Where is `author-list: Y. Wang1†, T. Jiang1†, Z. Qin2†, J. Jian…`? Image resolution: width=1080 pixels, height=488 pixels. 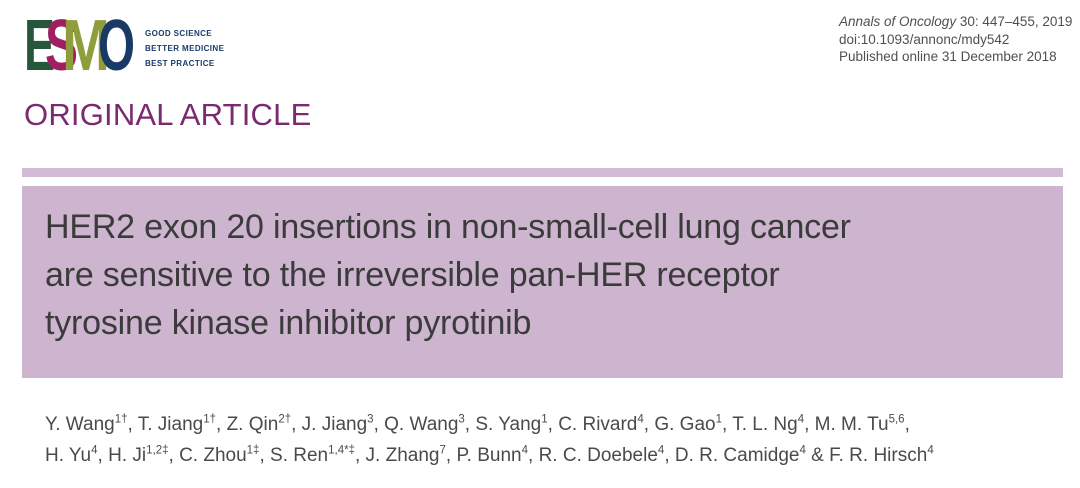 author-list: Y. Wang1†, T. Jiang1†, Z. Qin2†, J. Jian… is located at coordinates (489, 440).